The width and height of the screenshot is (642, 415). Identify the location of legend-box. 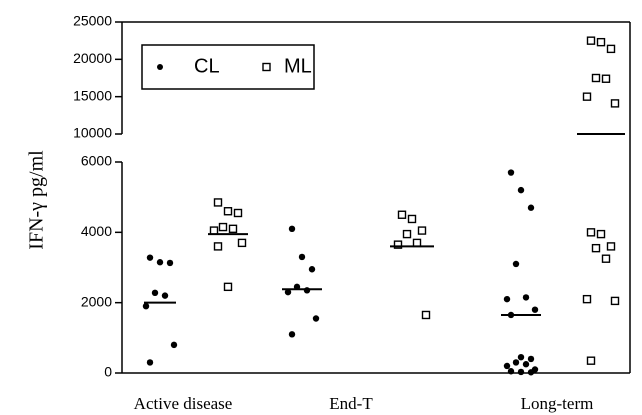
(228, 67).